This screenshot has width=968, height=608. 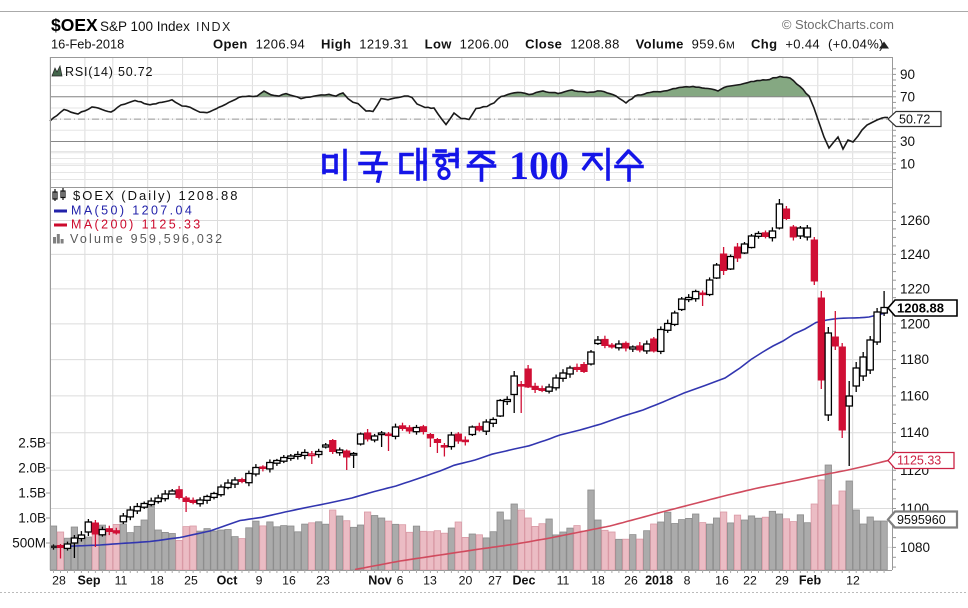 I want to click on svg-text: 1200, so click(x=915, y=323).